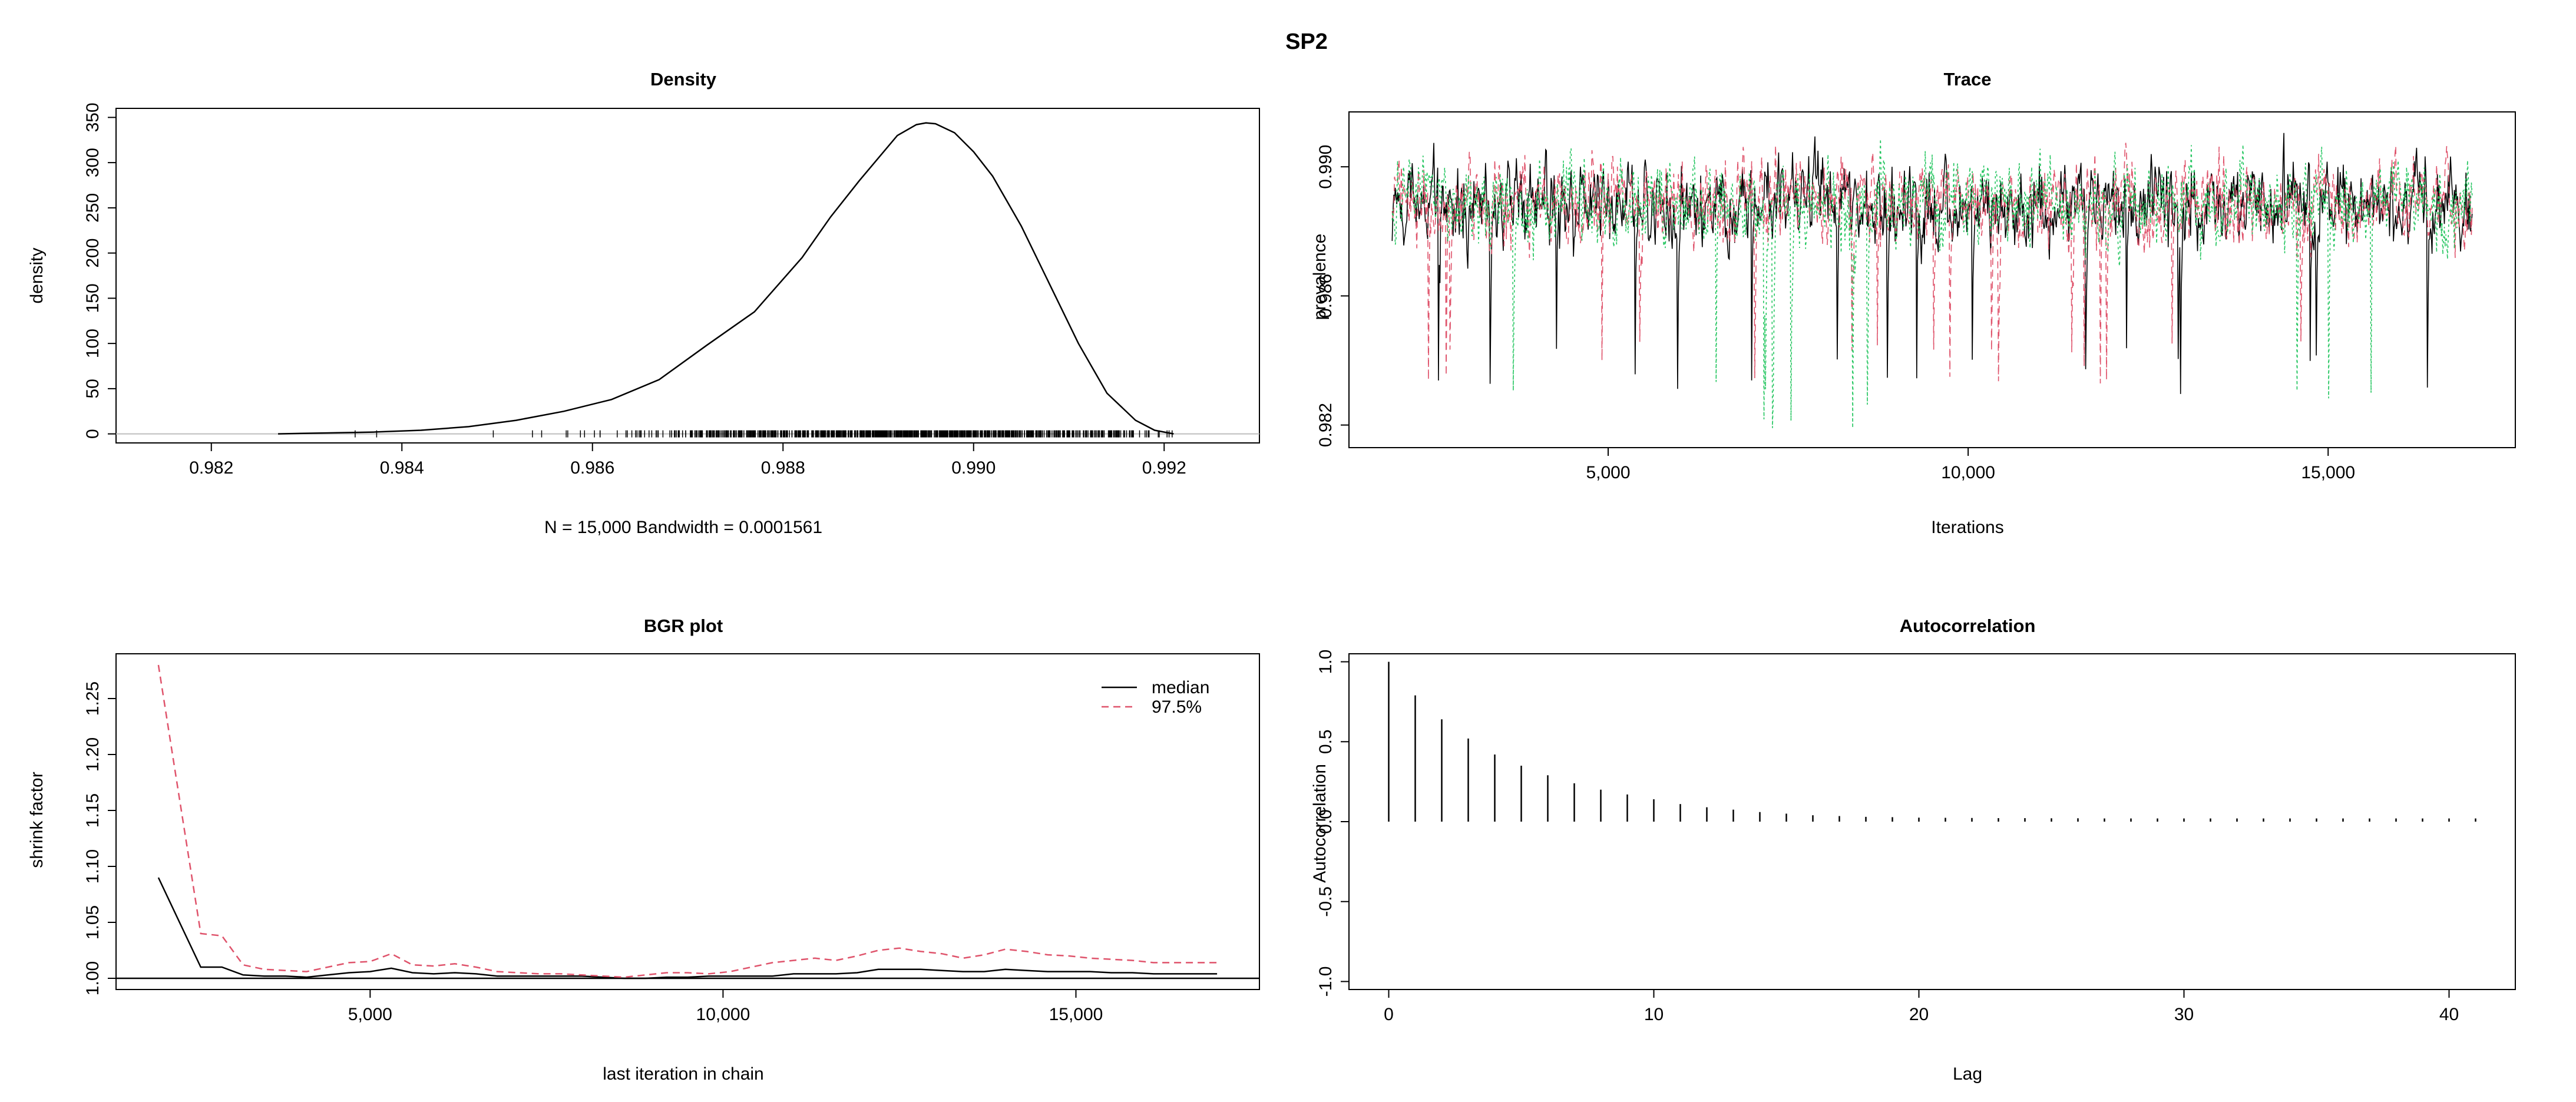 The width and height of the screenshot is (2576, 1102). I want to click on density-rug, so click(764, 434).